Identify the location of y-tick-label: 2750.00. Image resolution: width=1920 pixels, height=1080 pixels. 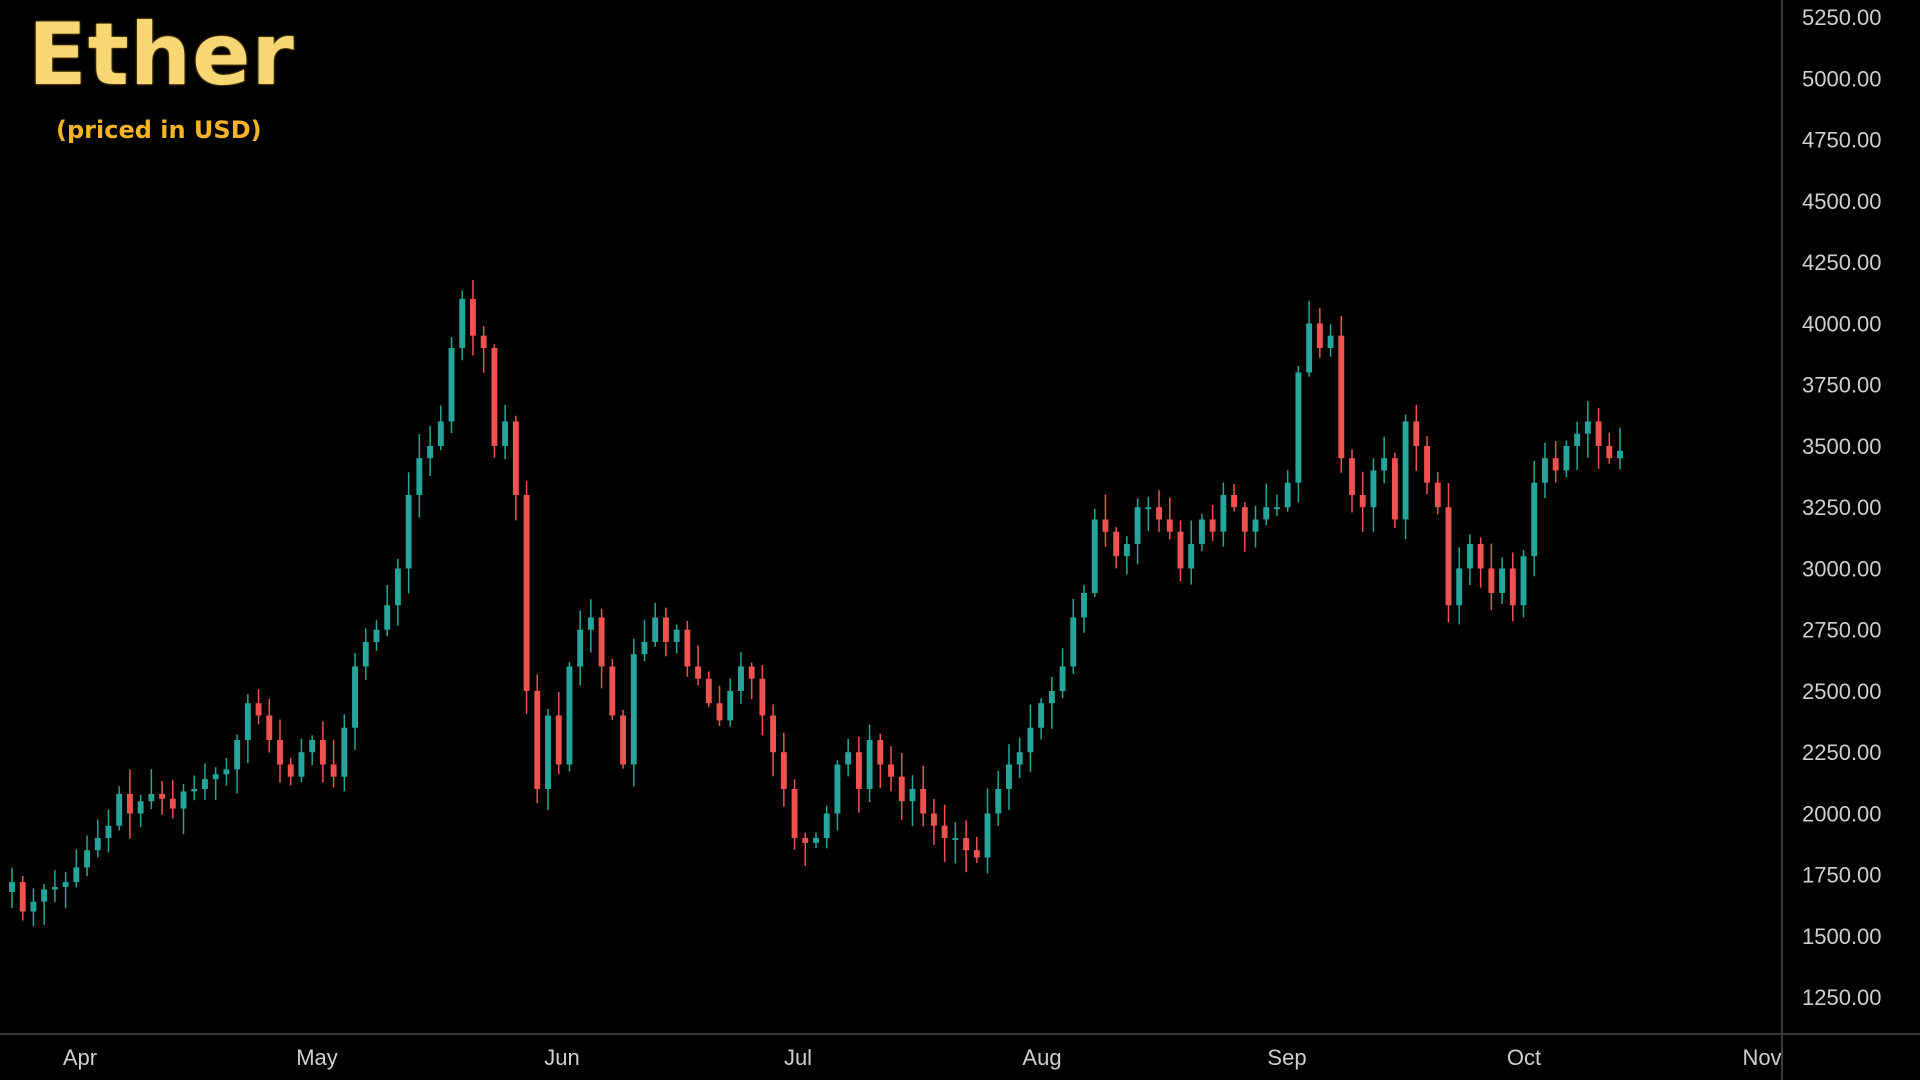
(1842, 630).